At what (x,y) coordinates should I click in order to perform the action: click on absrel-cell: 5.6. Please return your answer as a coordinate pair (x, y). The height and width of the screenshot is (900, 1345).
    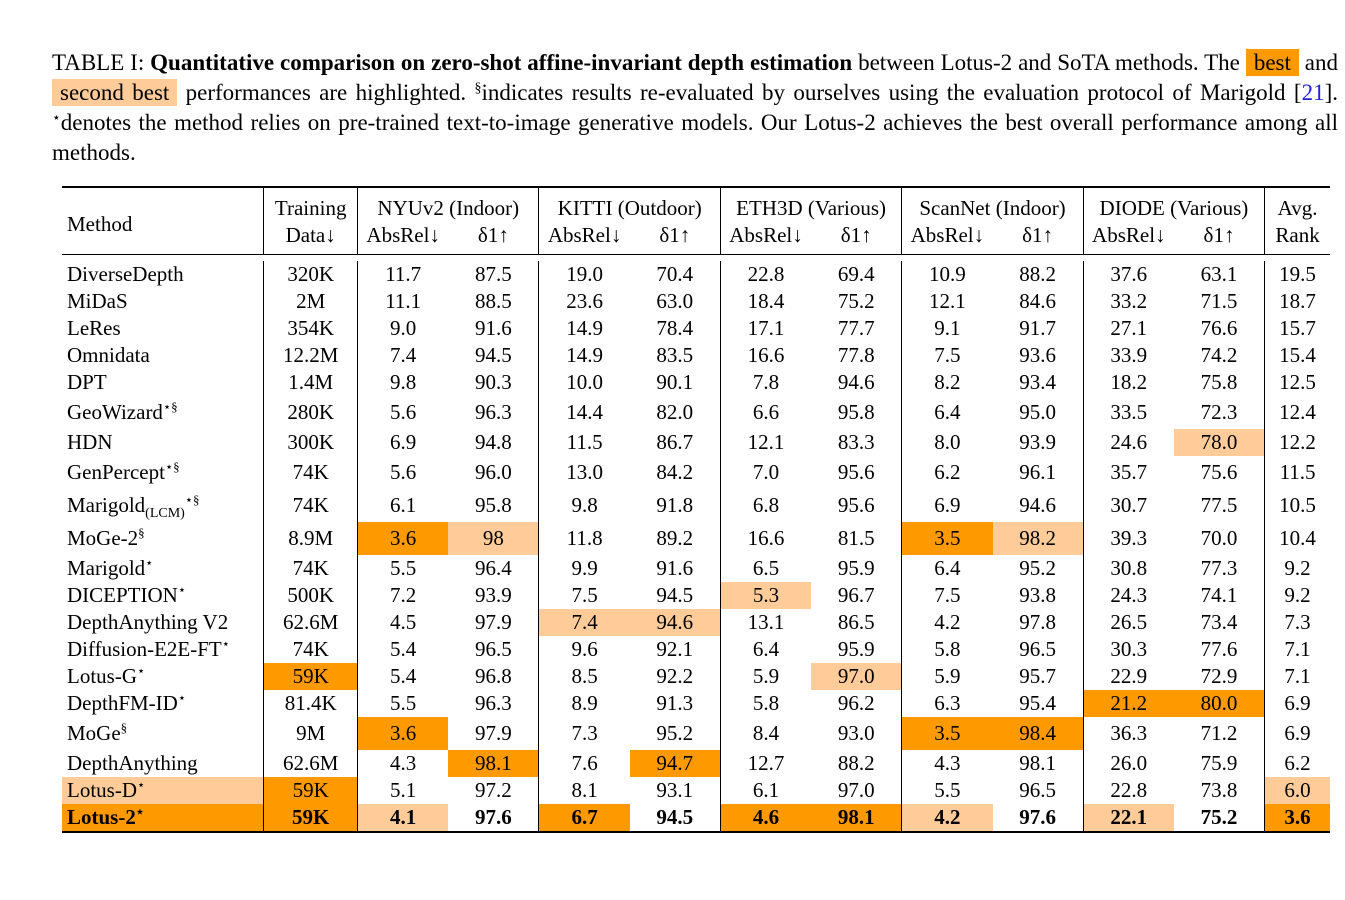
    Looking at the image, I should click on (403, 472).